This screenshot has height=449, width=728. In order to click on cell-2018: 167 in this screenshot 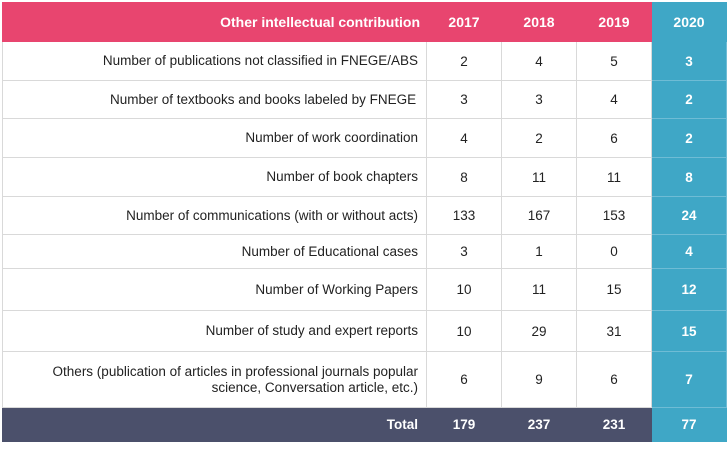, I will do `click(539, 215)`.